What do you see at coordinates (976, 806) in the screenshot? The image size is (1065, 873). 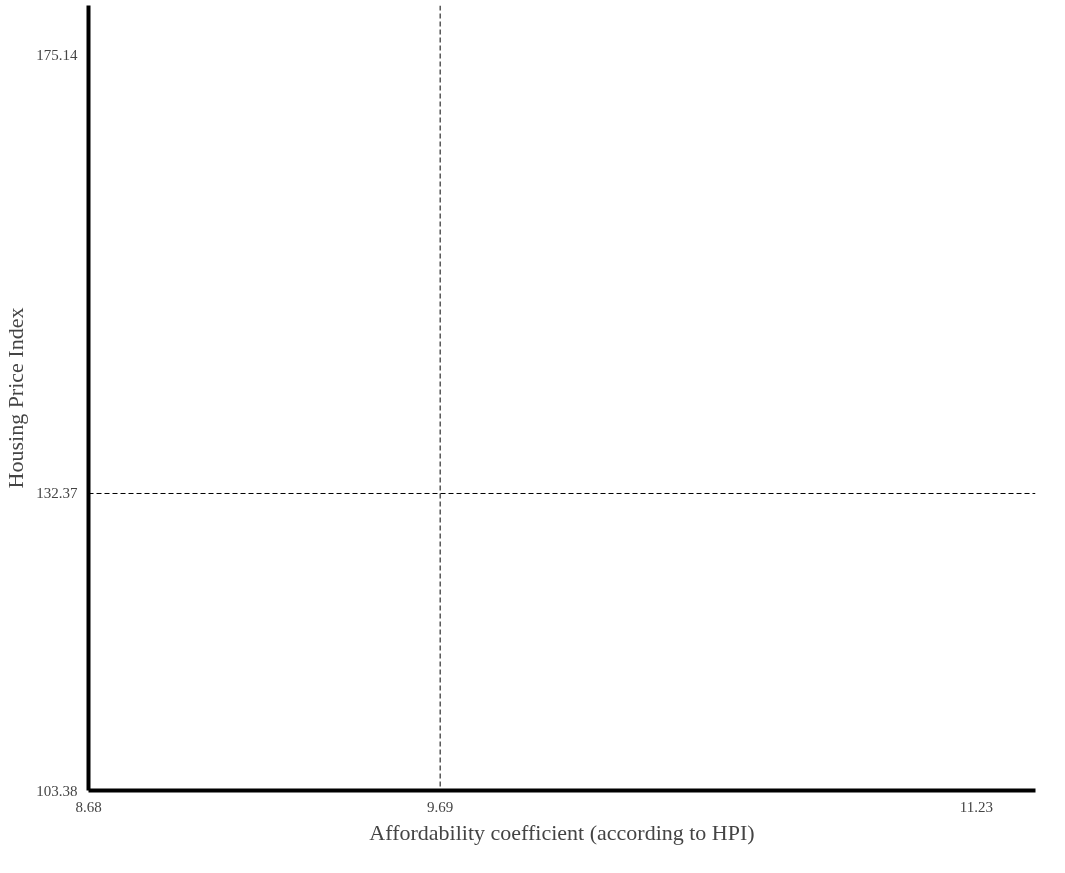 I see `x-tick-label: 11.23` at bounding box center [976, 806].